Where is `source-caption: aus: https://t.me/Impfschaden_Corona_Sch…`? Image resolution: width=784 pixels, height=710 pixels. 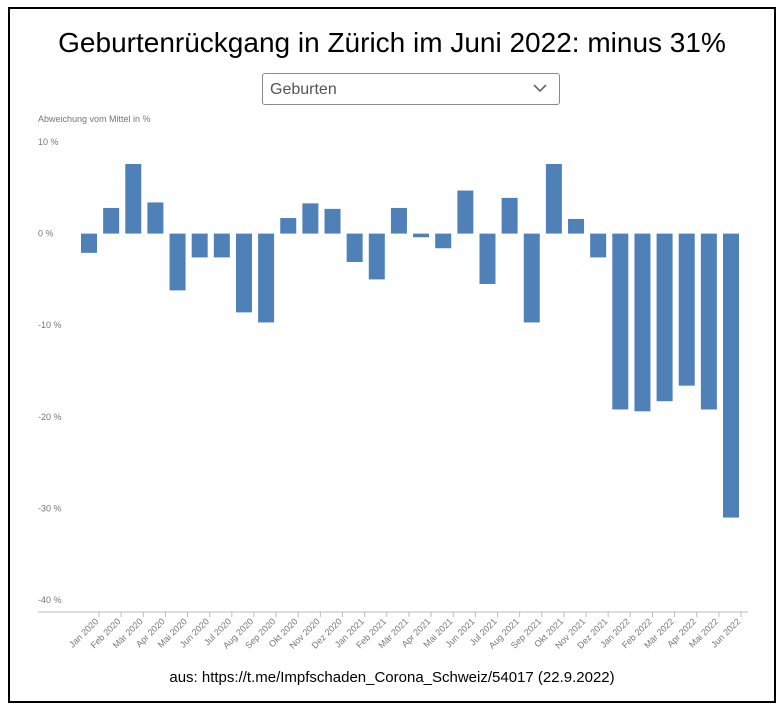
source-caption: aus: https://t.me/Impfschaden_Corona_Sch… is located at coordinates (392, 677).